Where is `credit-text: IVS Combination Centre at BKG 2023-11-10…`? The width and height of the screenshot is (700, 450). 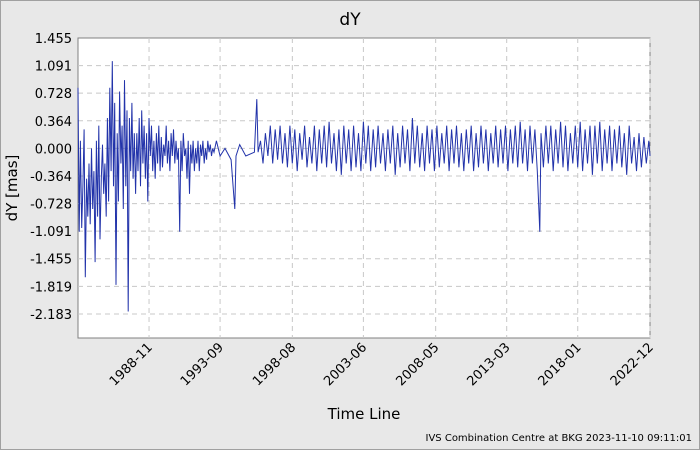 credit-text: IVS Combination Centre at BKG 2023-11-10… is located at coordinates (558, 438).